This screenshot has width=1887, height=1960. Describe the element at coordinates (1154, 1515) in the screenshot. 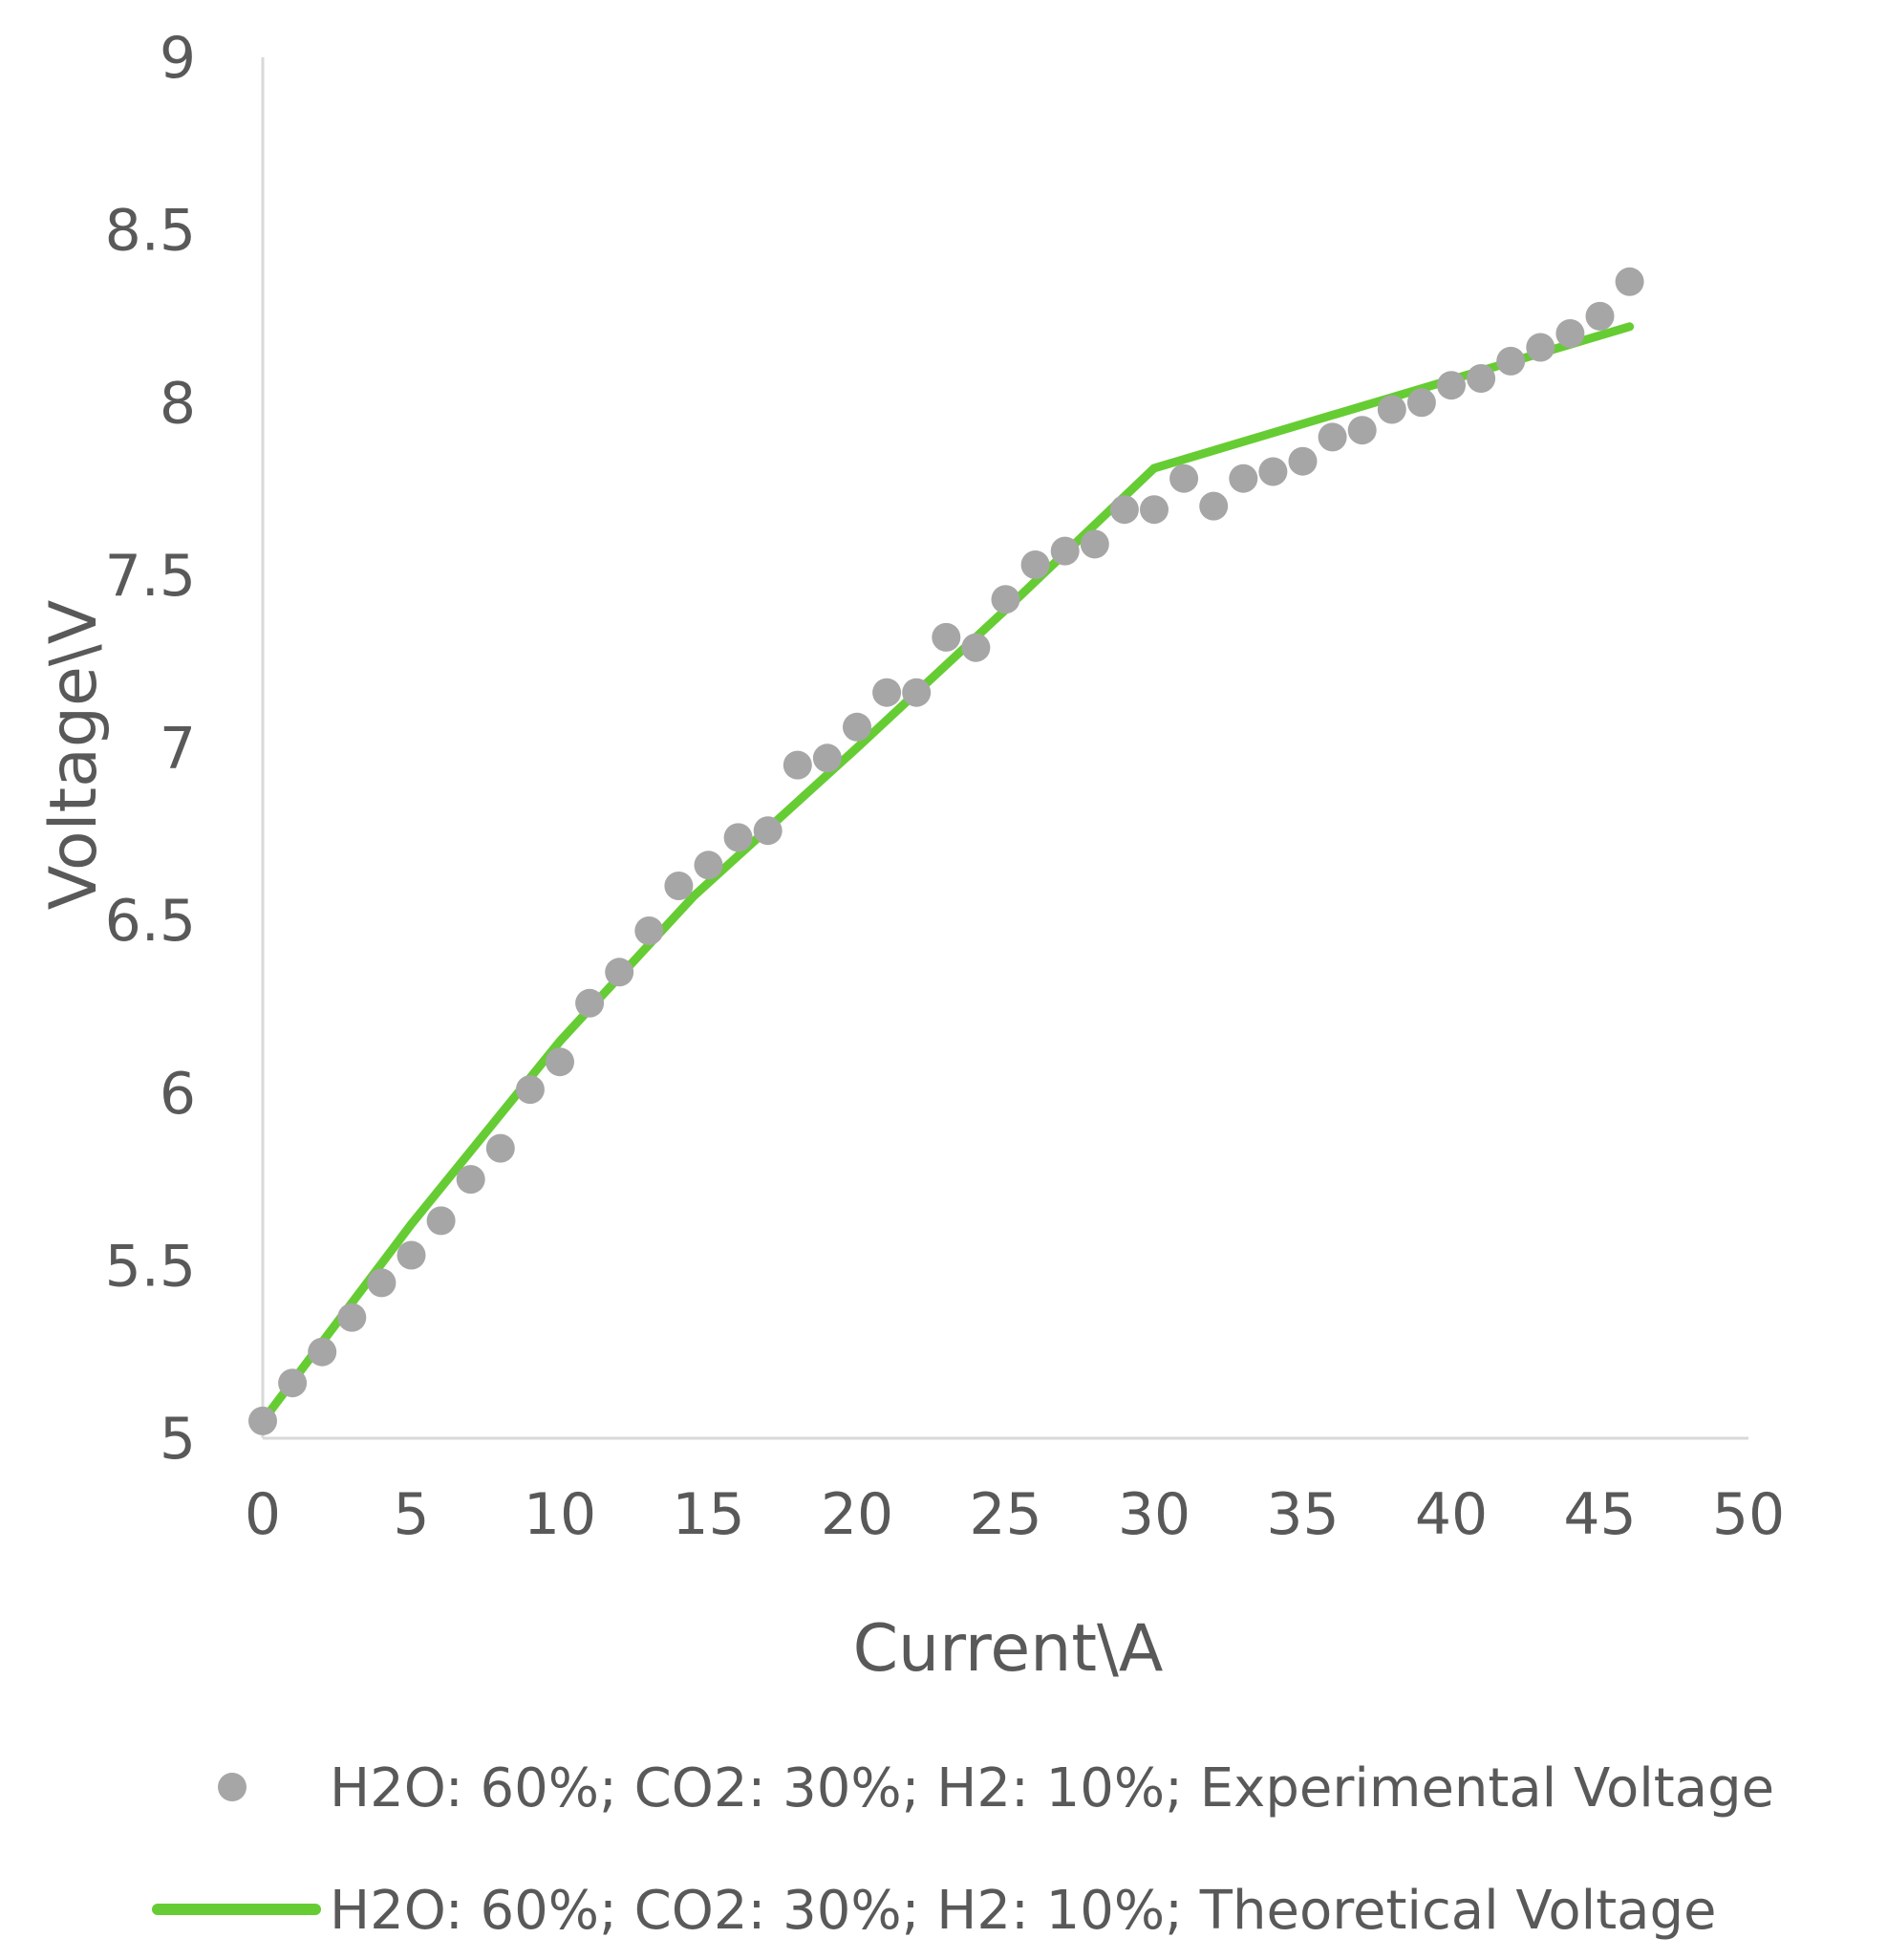

I see `x-tick-label: 30` at that location.